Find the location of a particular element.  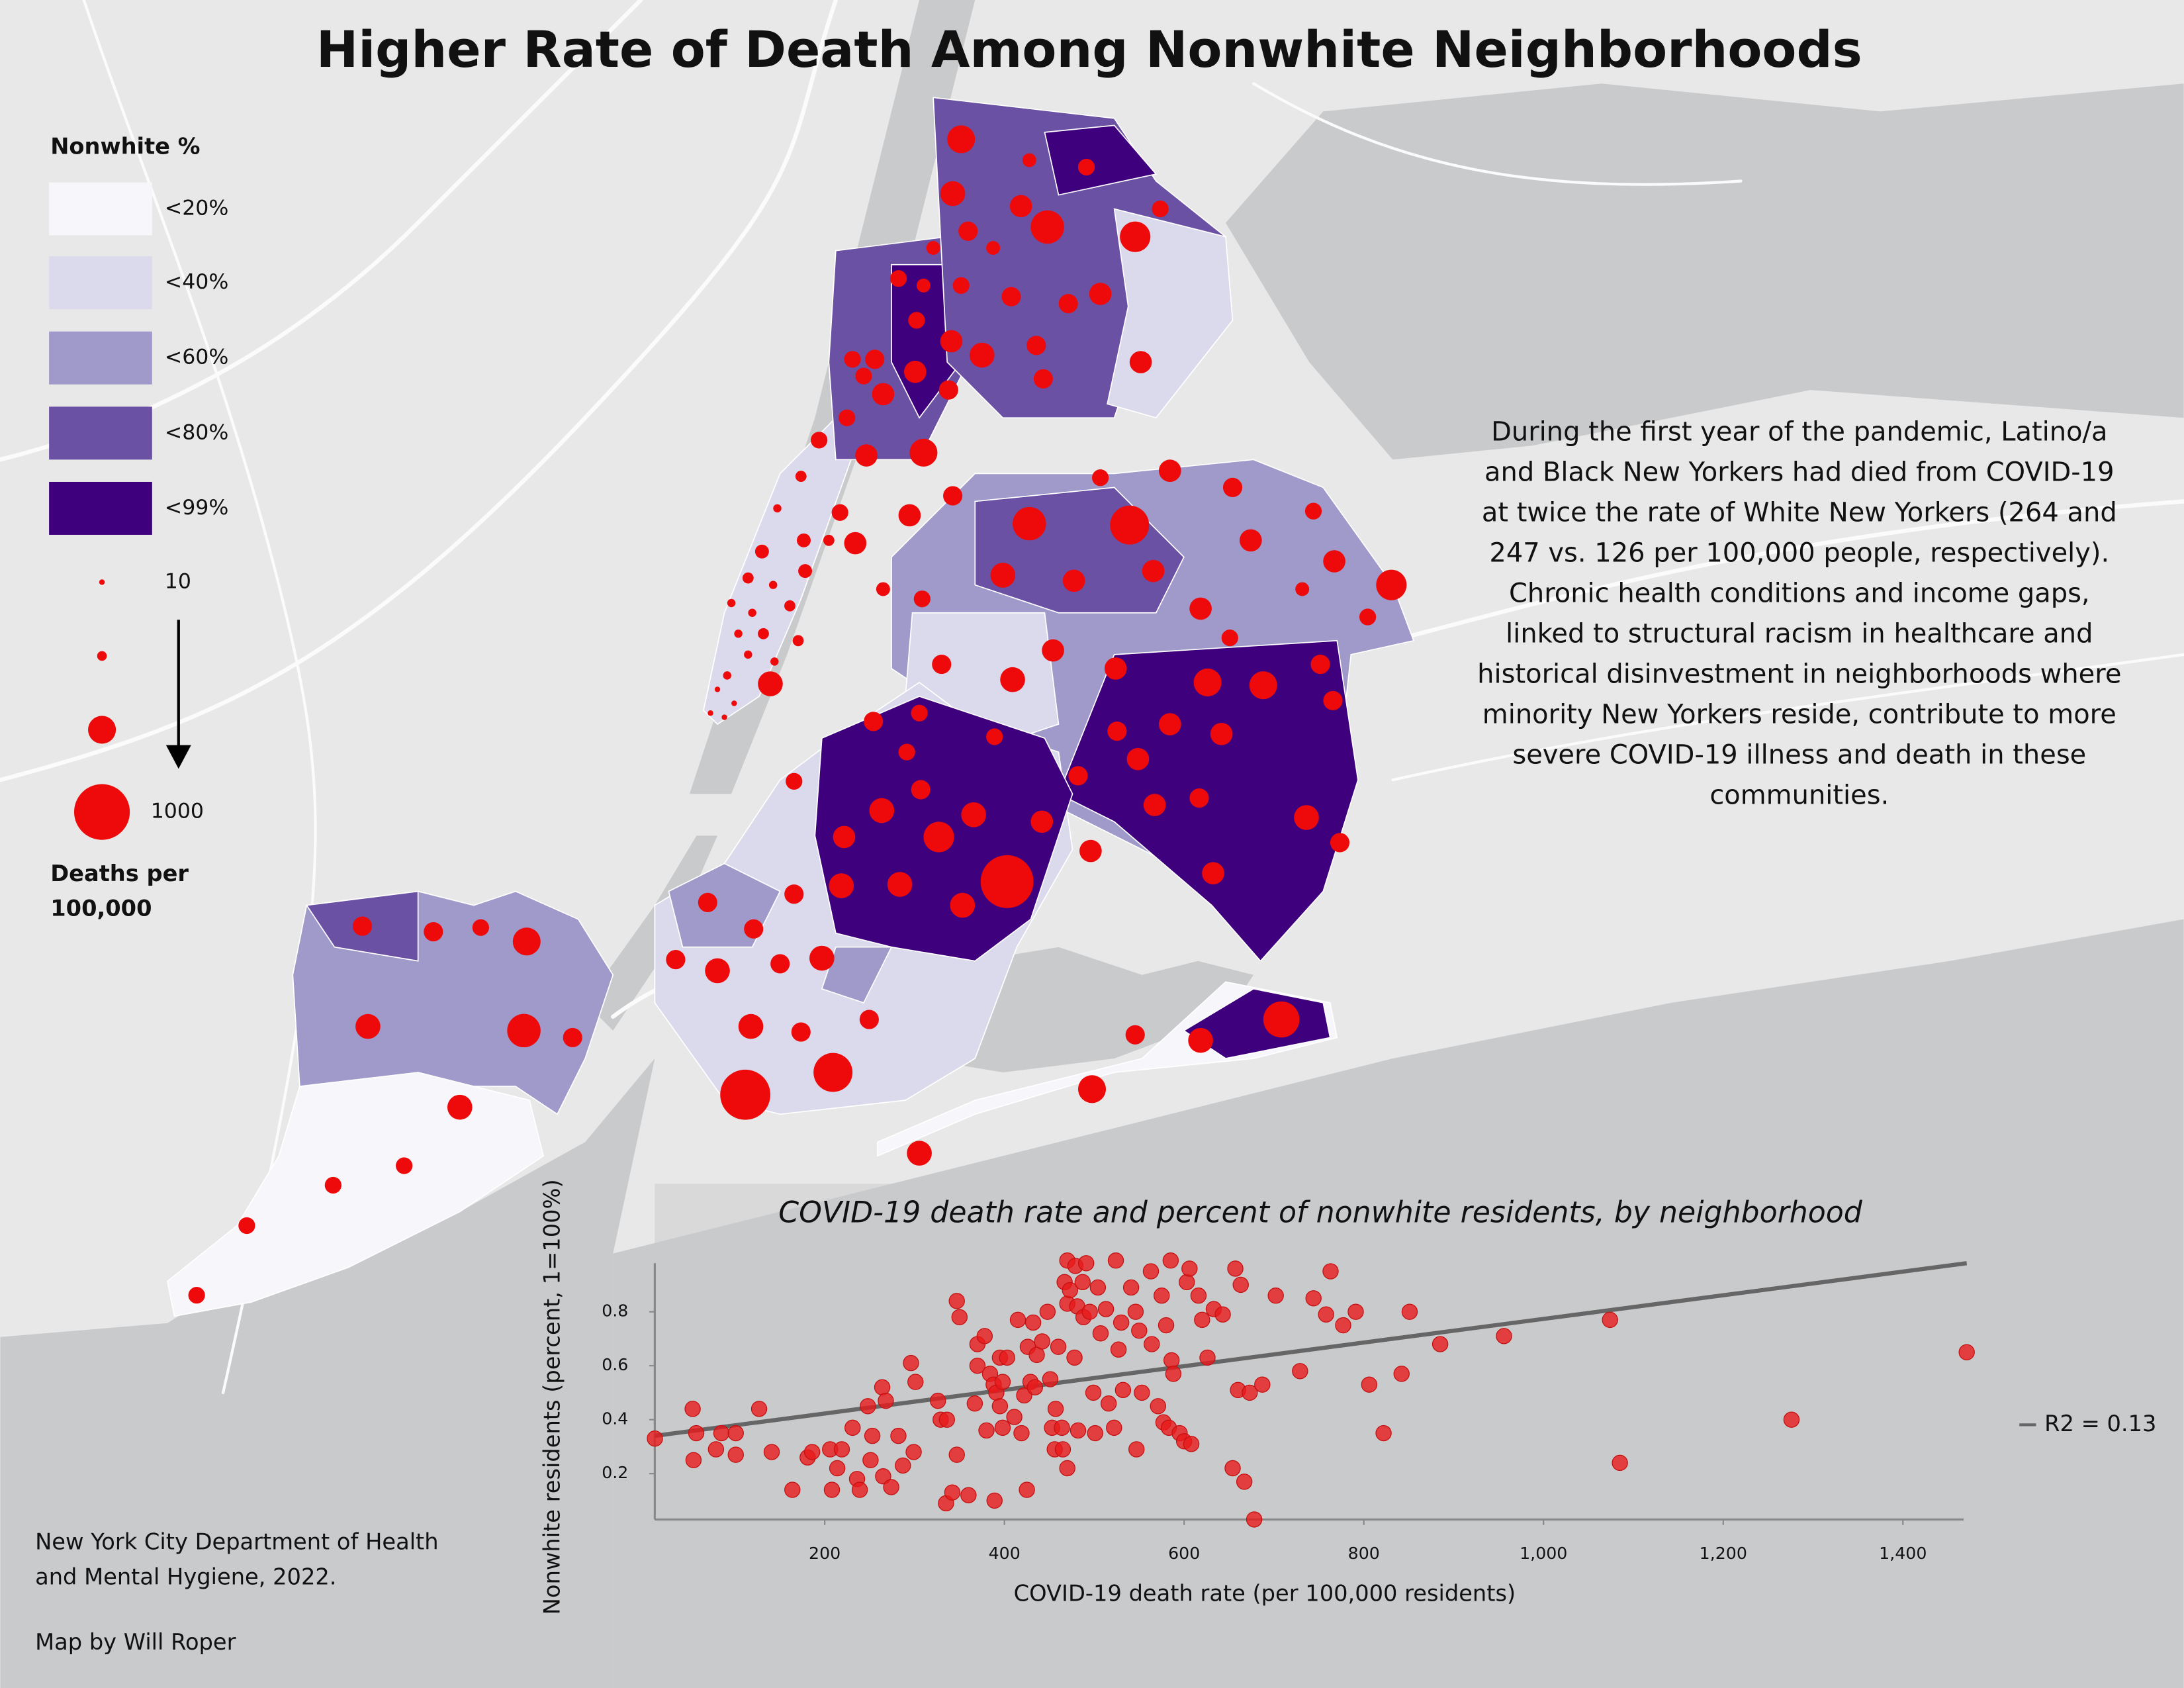

x-tick-label: 200 is located at coordinates (825, 1553).